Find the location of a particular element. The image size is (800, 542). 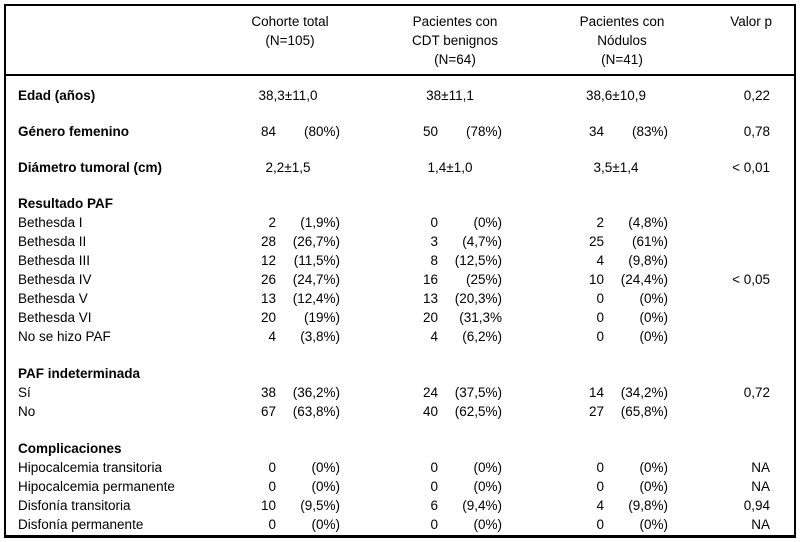

column-header-line: CDT benignos is located at coordinates (455, 40).